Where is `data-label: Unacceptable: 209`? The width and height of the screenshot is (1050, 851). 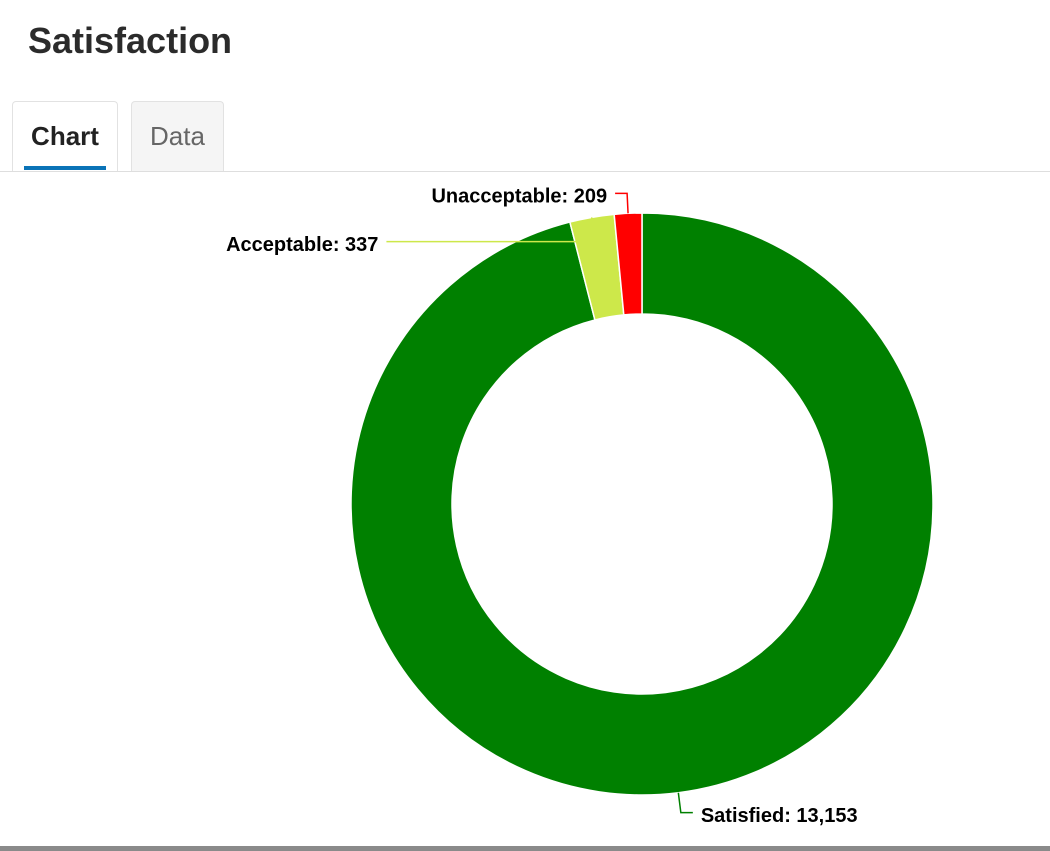 data-label: Unacceptable: 209 is located at coordinates (519, 197).